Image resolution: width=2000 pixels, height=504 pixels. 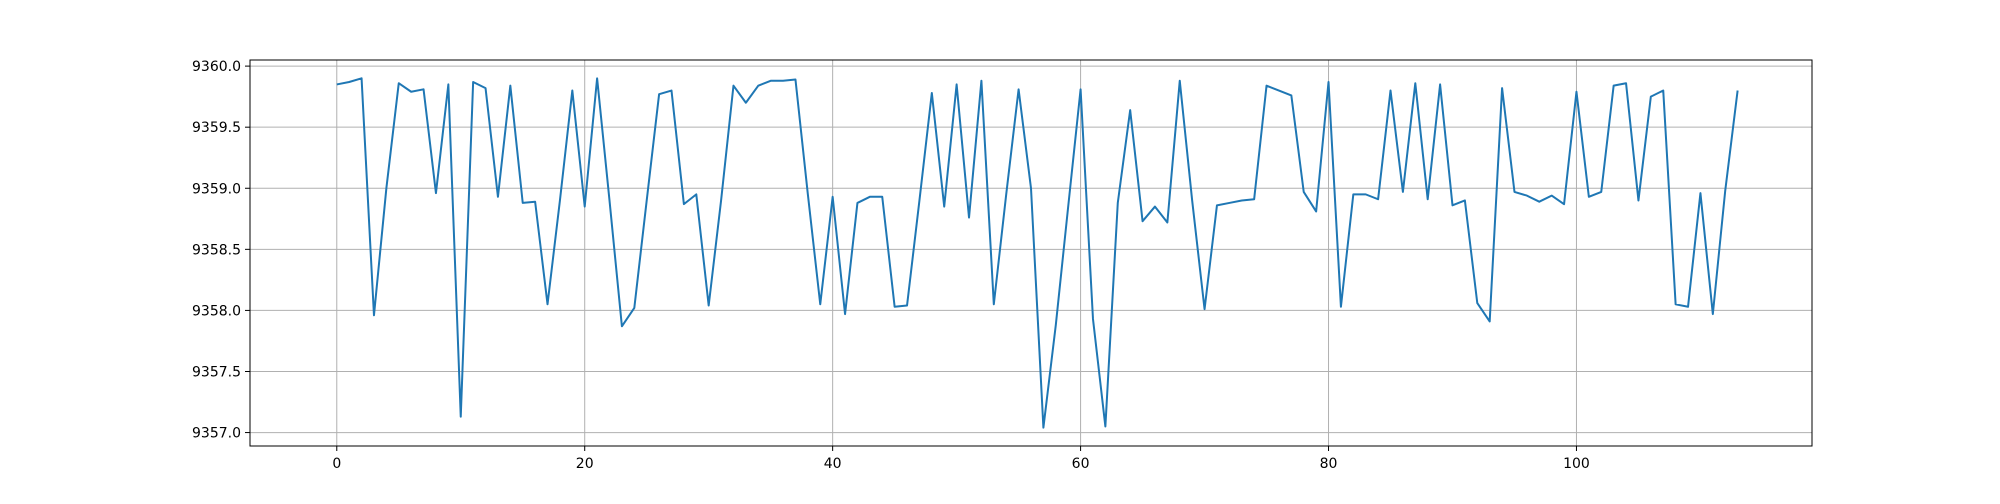 What do you see at coordinates (1329, 464) in the screenshot?
I see `x-tick-label: 80` at bounding box center [1329, 464].